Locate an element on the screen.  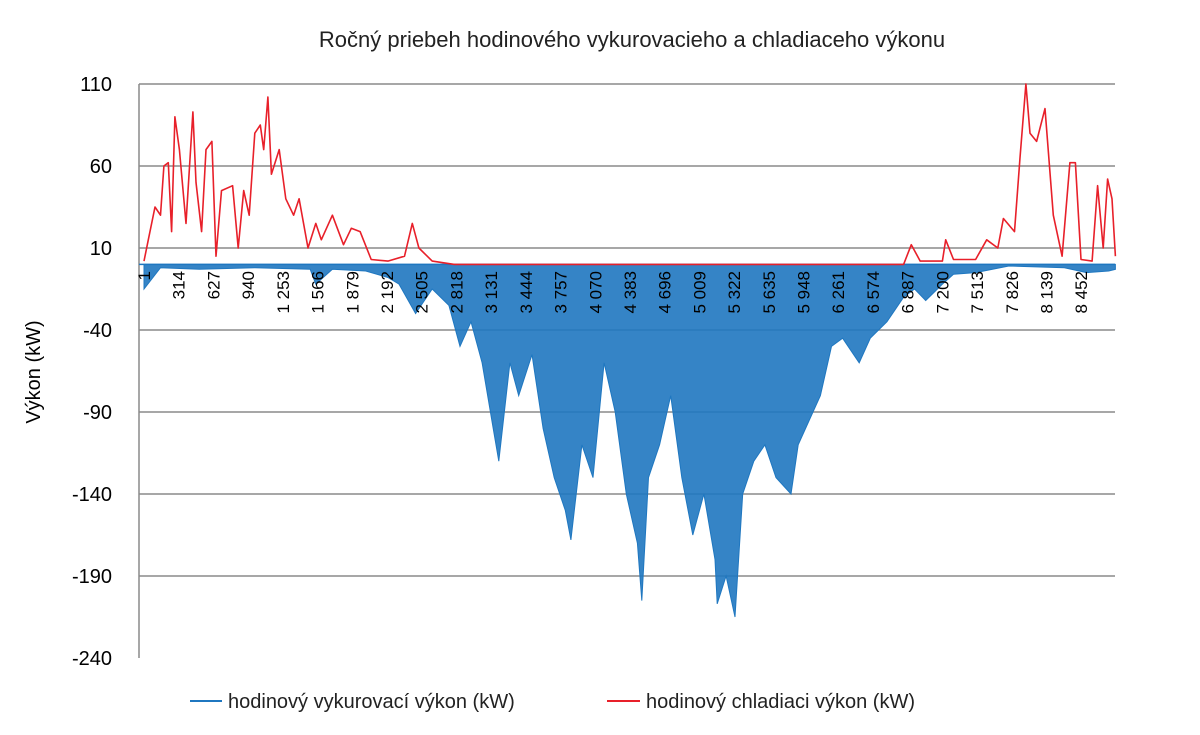
y-axis-label: Výkon (kW) is located at coordinates (34, 371).